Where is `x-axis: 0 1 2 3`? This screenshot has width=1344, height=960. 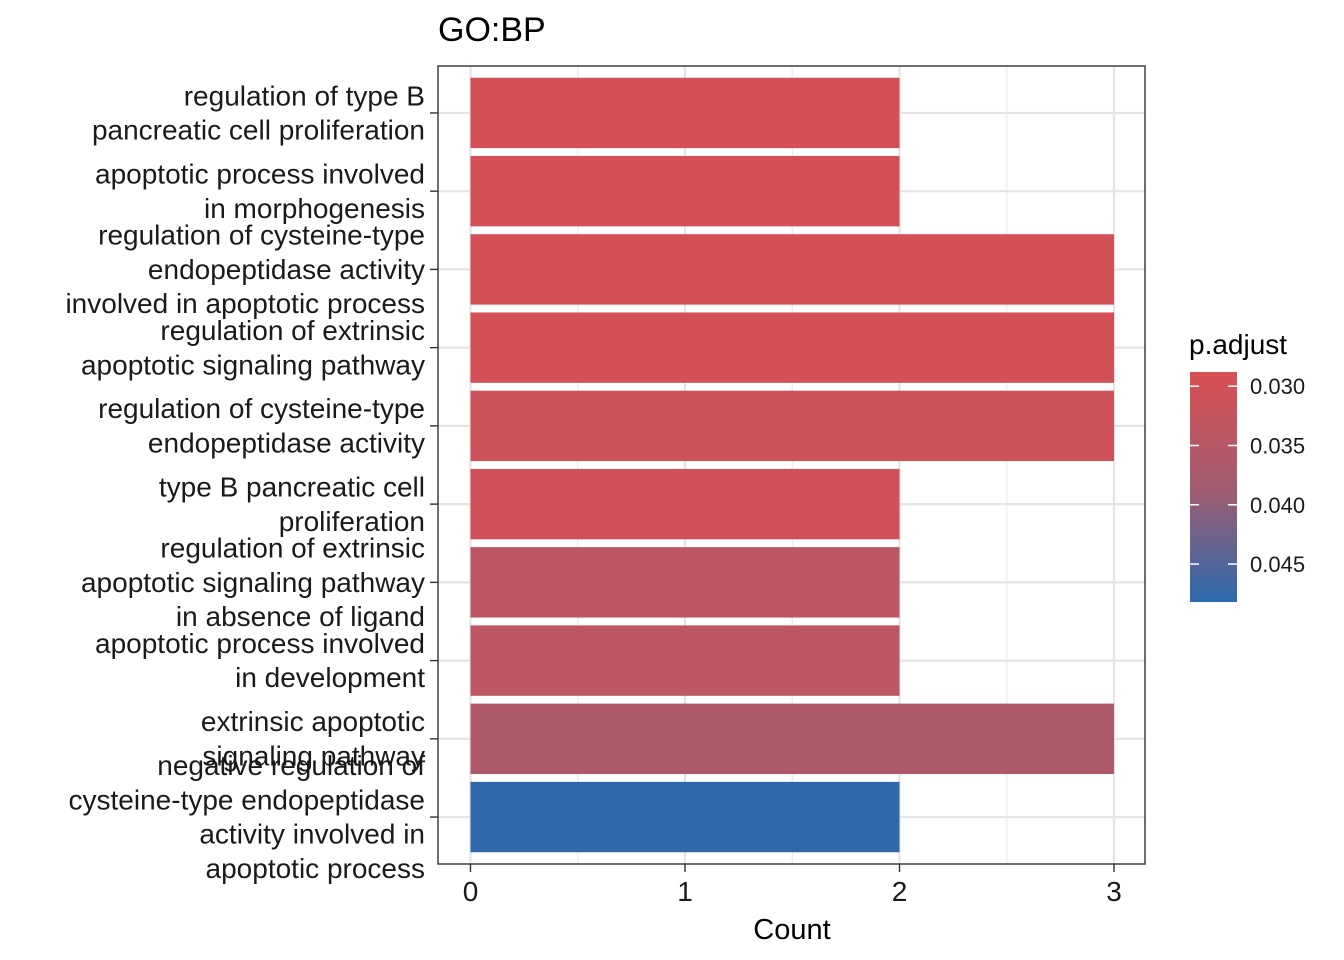 x-axis: 0 1 2 3 is located at coordinates (792, 885).